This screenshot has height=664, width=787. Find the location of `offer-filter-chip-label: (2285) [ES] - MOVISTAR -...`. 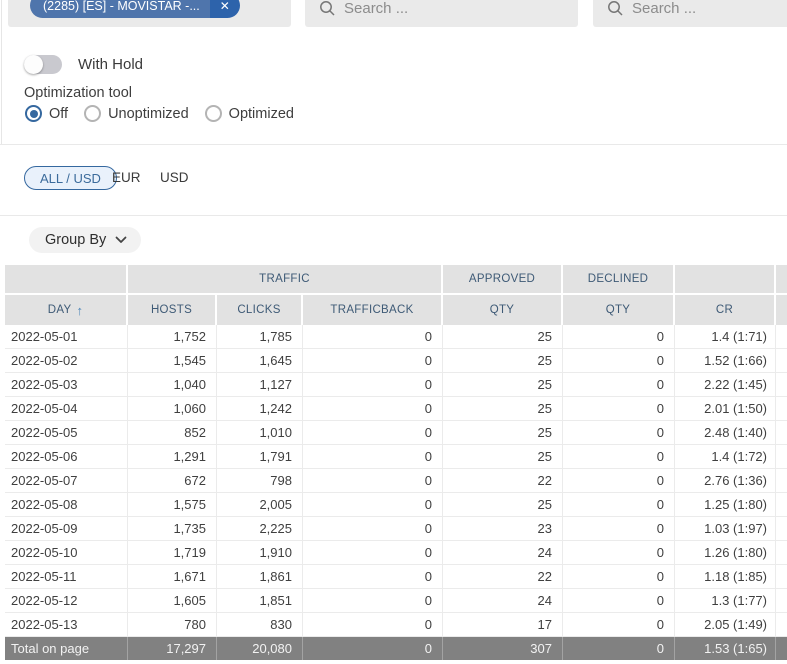

offer-filter-chip-label: (2285) [ES] - MOVISTAR -... is located at coordinates (120, 9).